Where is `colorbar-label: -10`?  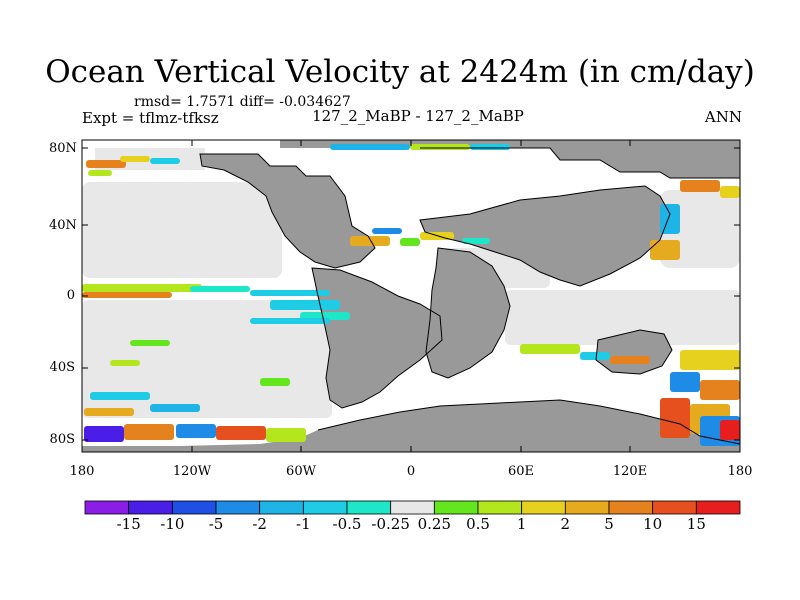
colorbar-label: -10 is located at coordinates (172, 524).